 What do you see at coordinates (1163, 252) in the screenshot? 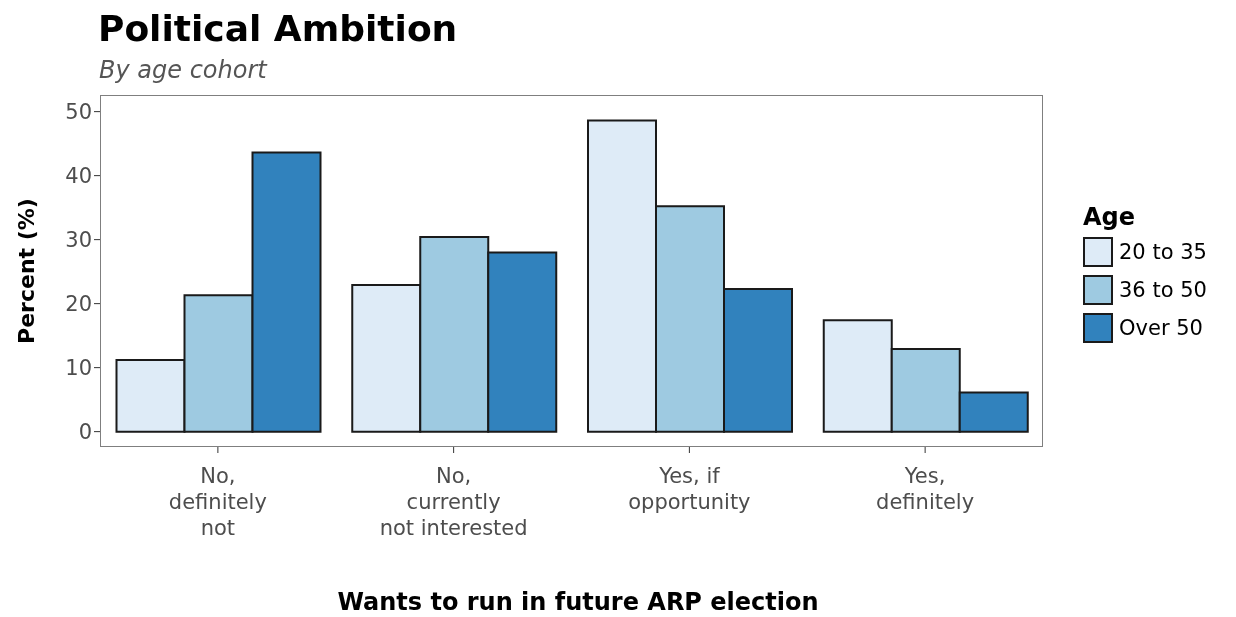
I see `legend-label: 20 to 35` at bounding box center [1163, 252].